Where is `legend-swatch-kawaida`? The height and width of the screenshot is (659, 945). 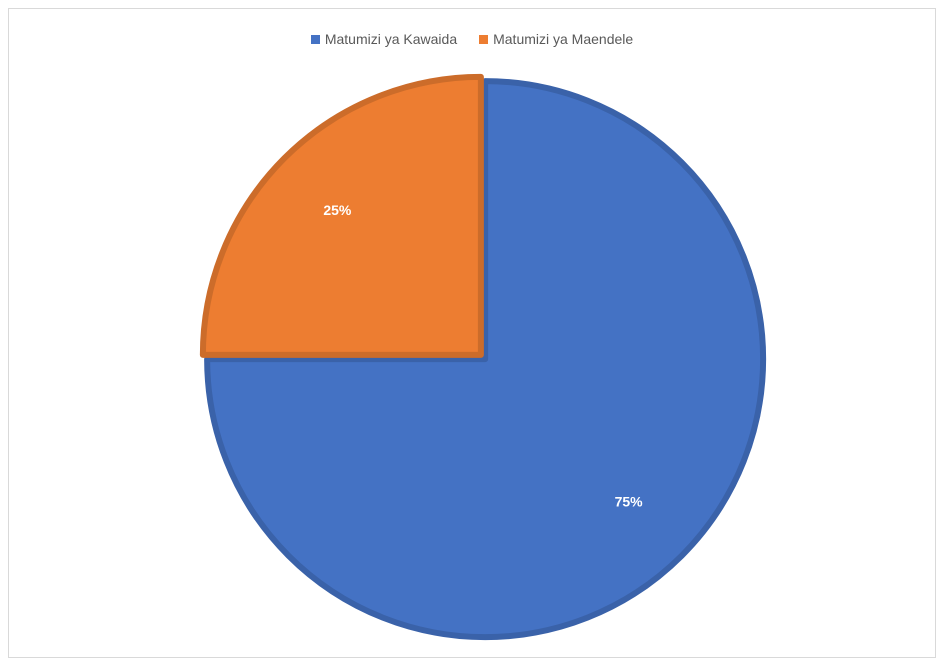 legend-swatch-kawaida is located at coordinates (315, 39).